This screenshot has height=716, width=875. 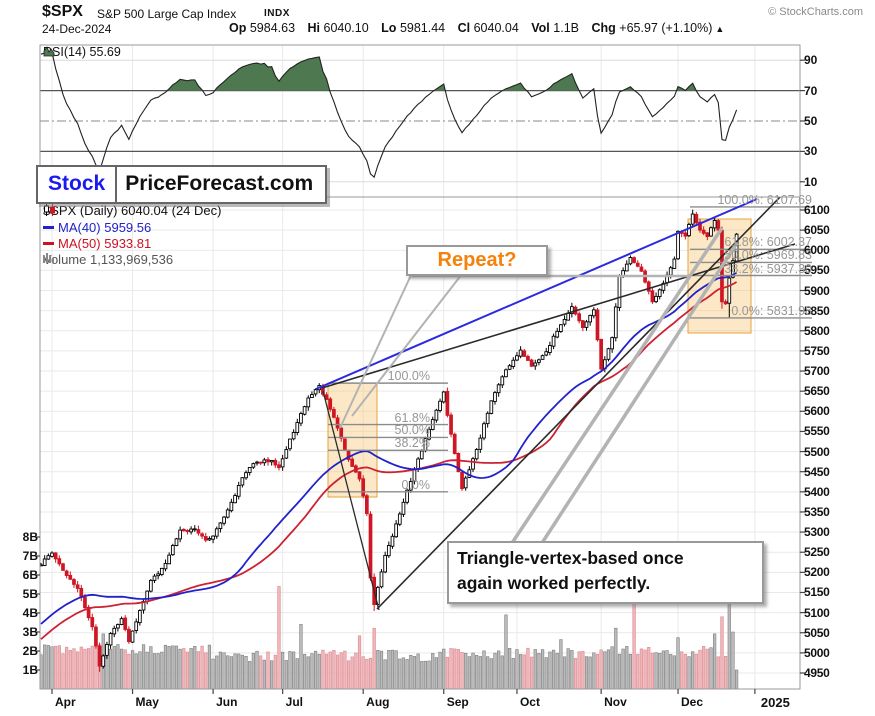 What do you see at coordinates (817, 471) in the screenshot?
I see `y-axis-price-label: 5450` at bounding box center [817, 471].